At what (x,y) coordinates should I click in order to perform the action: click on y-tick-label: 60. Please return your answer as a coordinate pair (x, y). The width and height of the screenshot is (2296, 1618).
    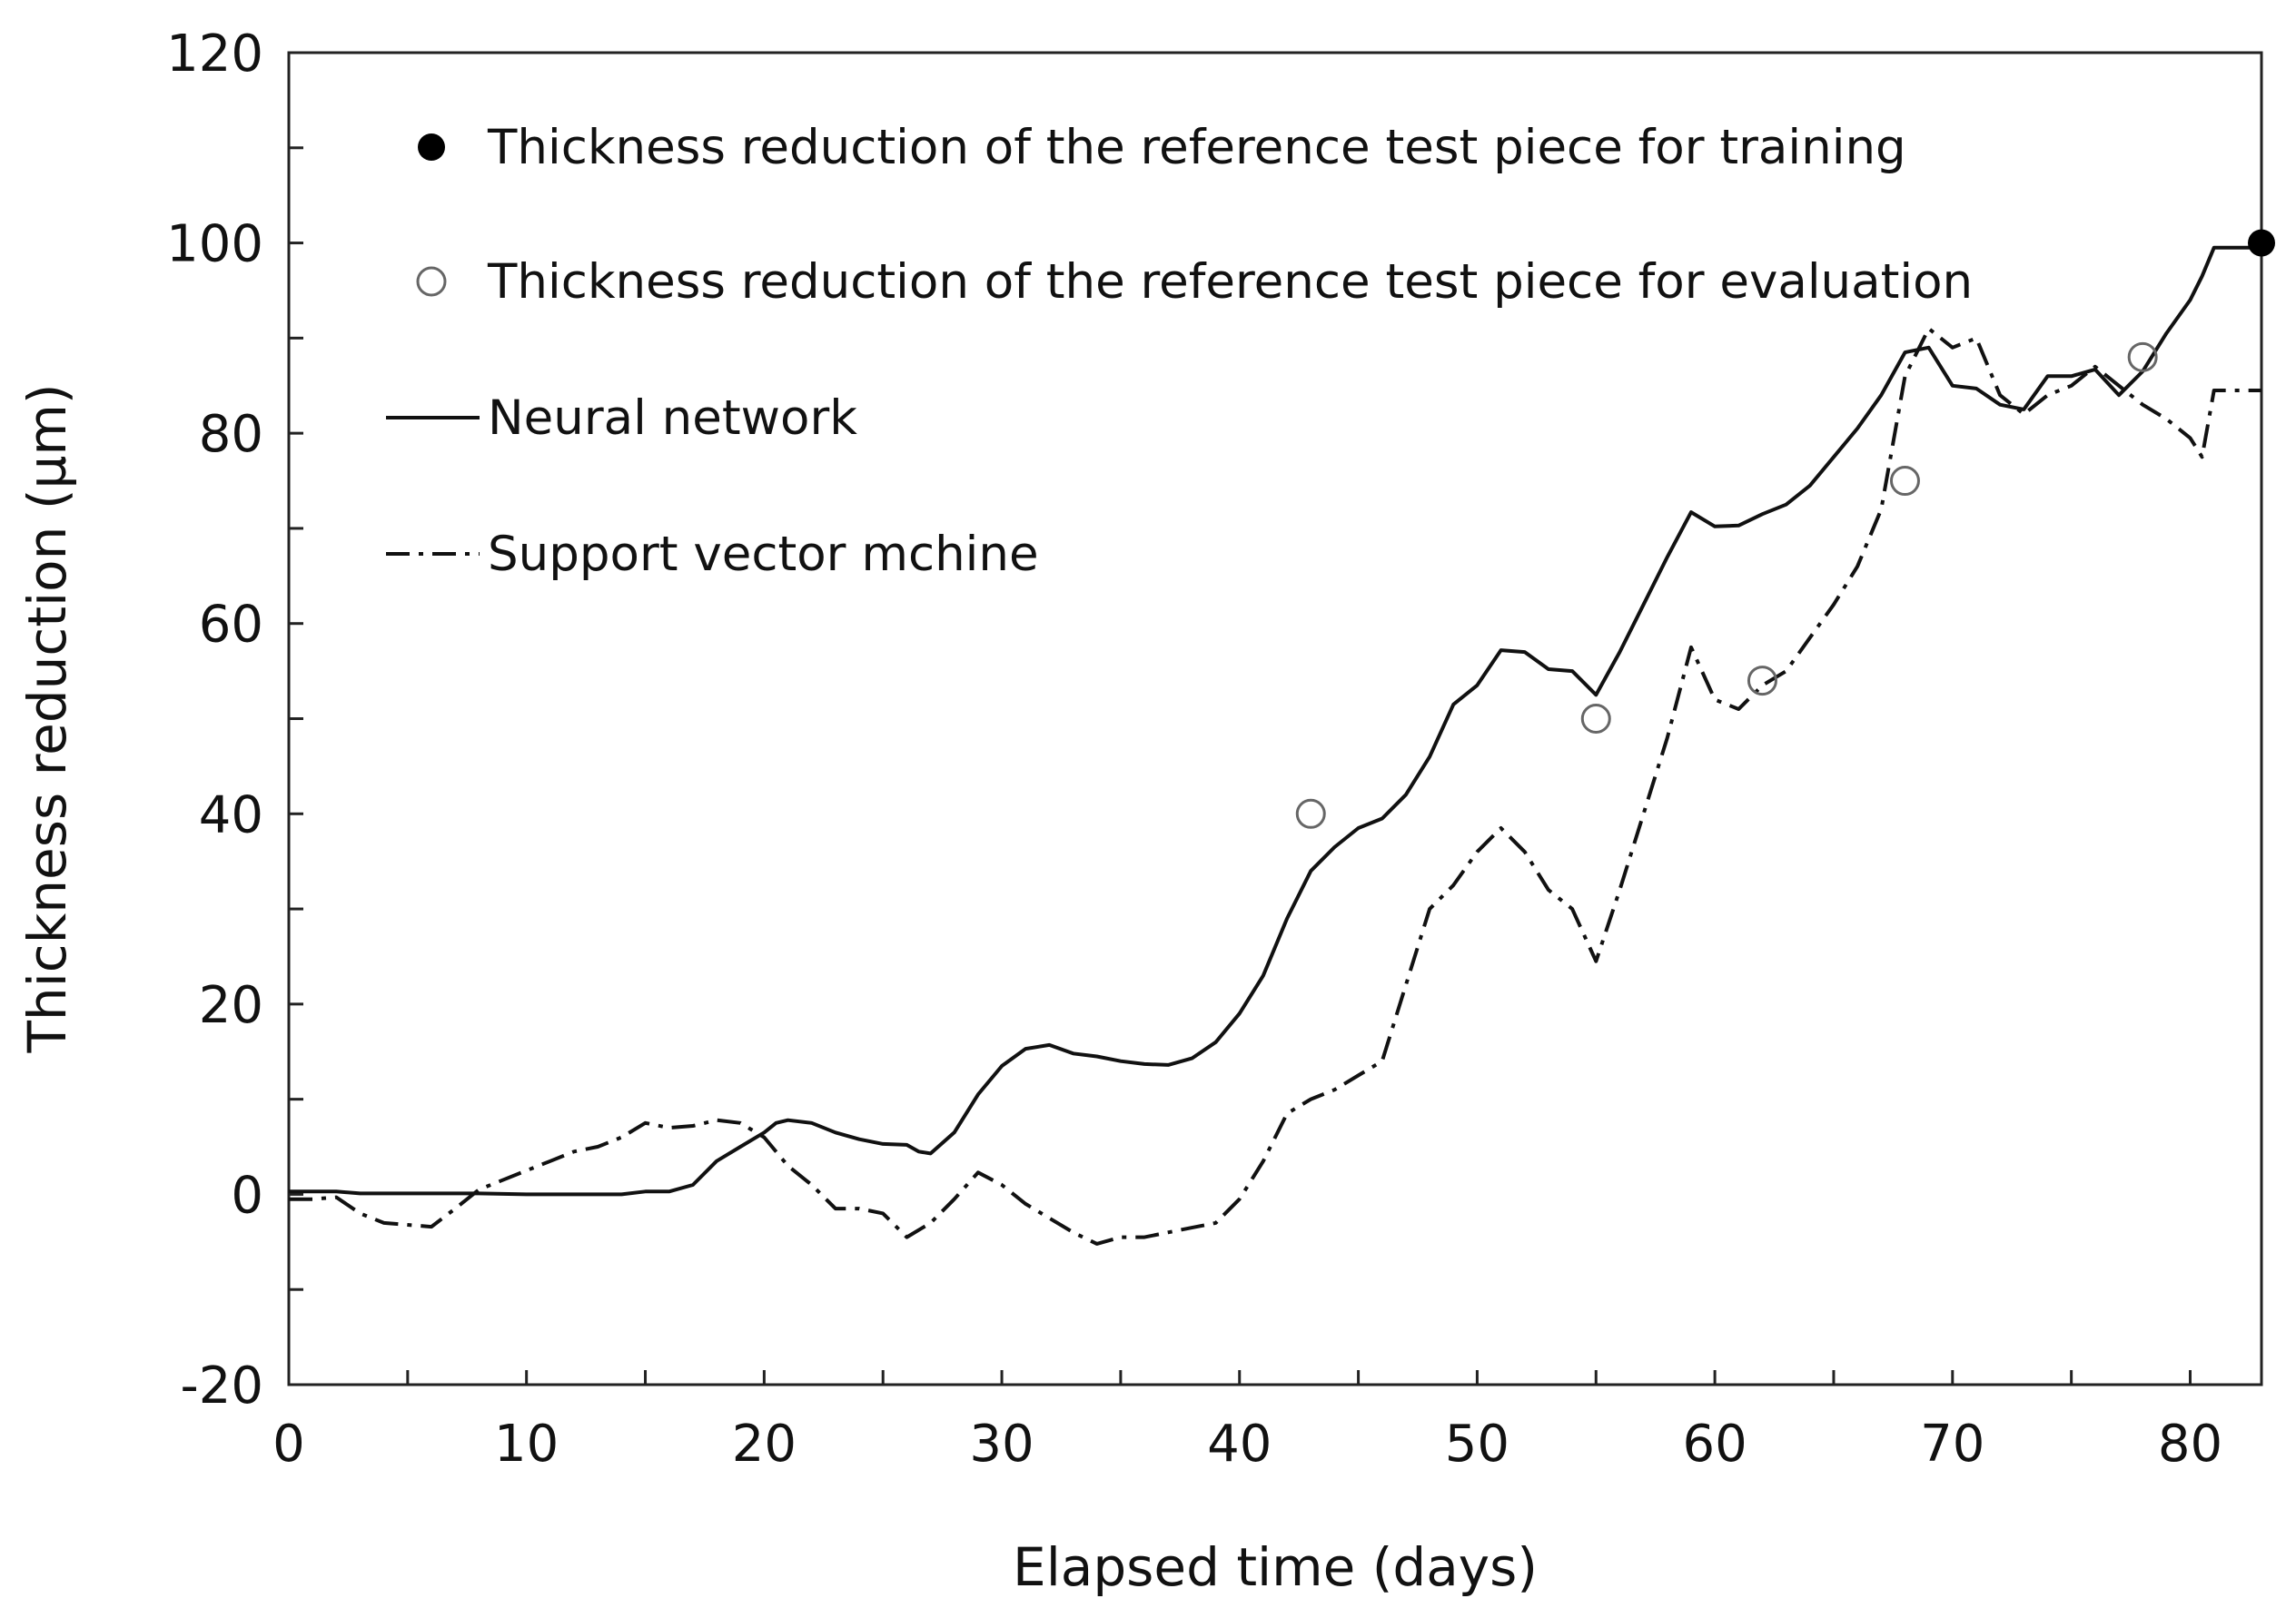
    Looking at the image, I should click on (231, 625).